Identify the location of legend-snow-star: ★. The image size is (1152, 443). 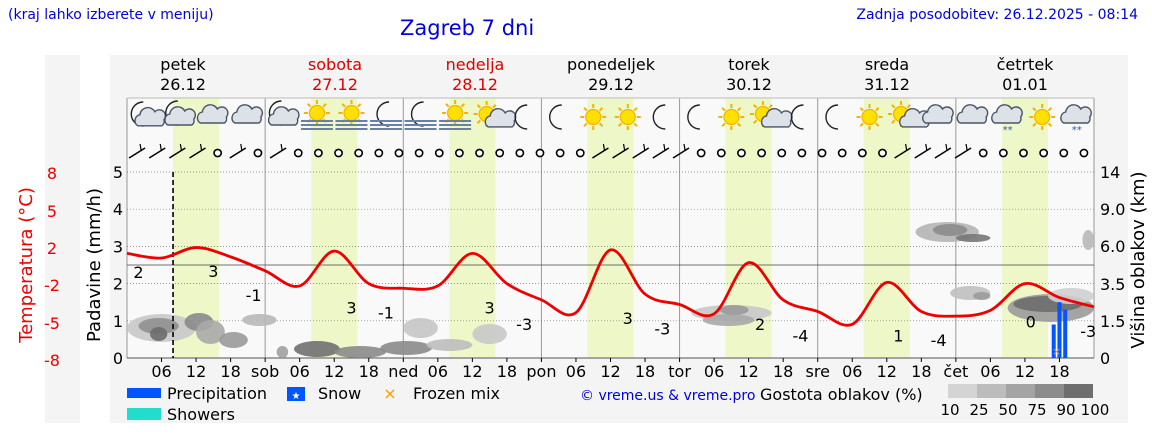
(296, 396).